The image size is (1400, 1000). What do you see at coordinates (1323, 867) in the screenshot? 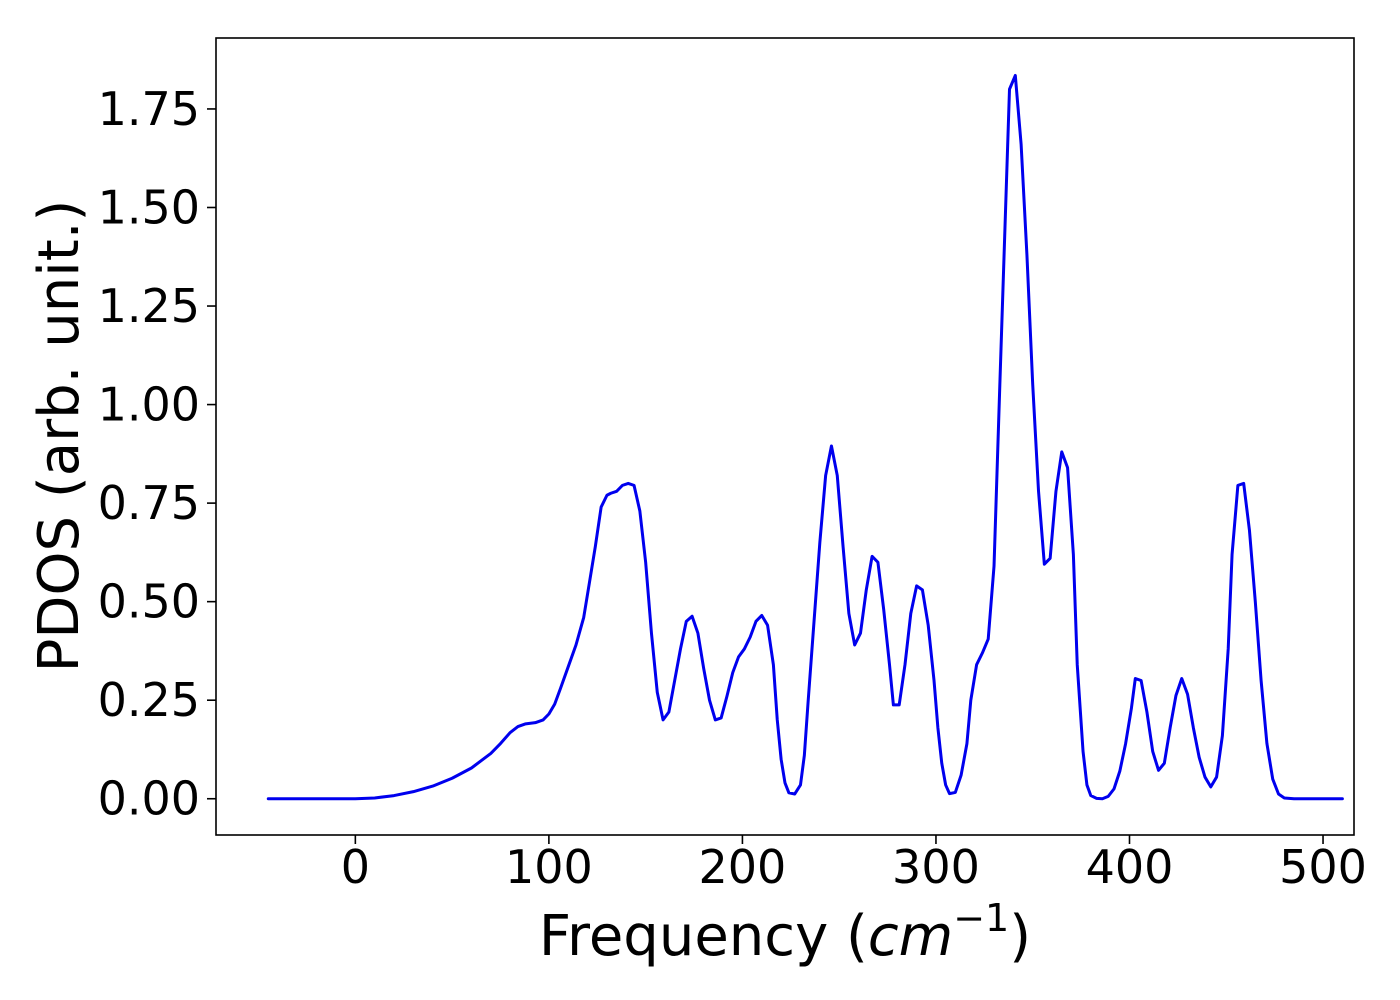
I see `x-tick-label: 500` at bounding box center [1323, 867].